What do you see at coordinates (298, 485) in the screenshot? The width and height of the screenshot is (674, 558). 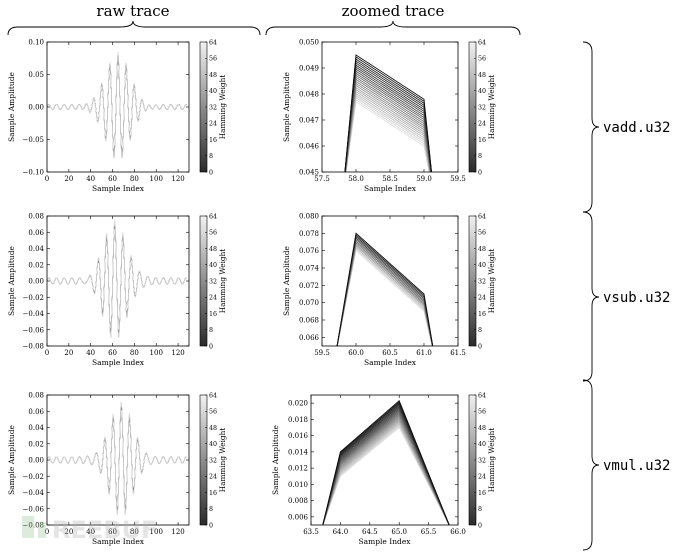 I see `y-tick-label: 0.010` at bounding box center [298, 485].